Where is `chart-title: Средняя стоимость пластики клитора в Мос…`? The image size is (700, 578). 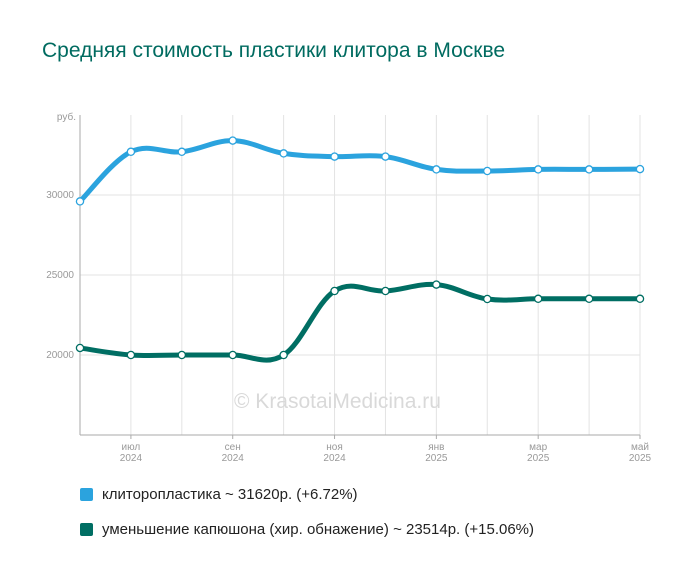
chart-title: Средняя стоимость пластики клитора в Мос… is located at coordinates (274, 50).